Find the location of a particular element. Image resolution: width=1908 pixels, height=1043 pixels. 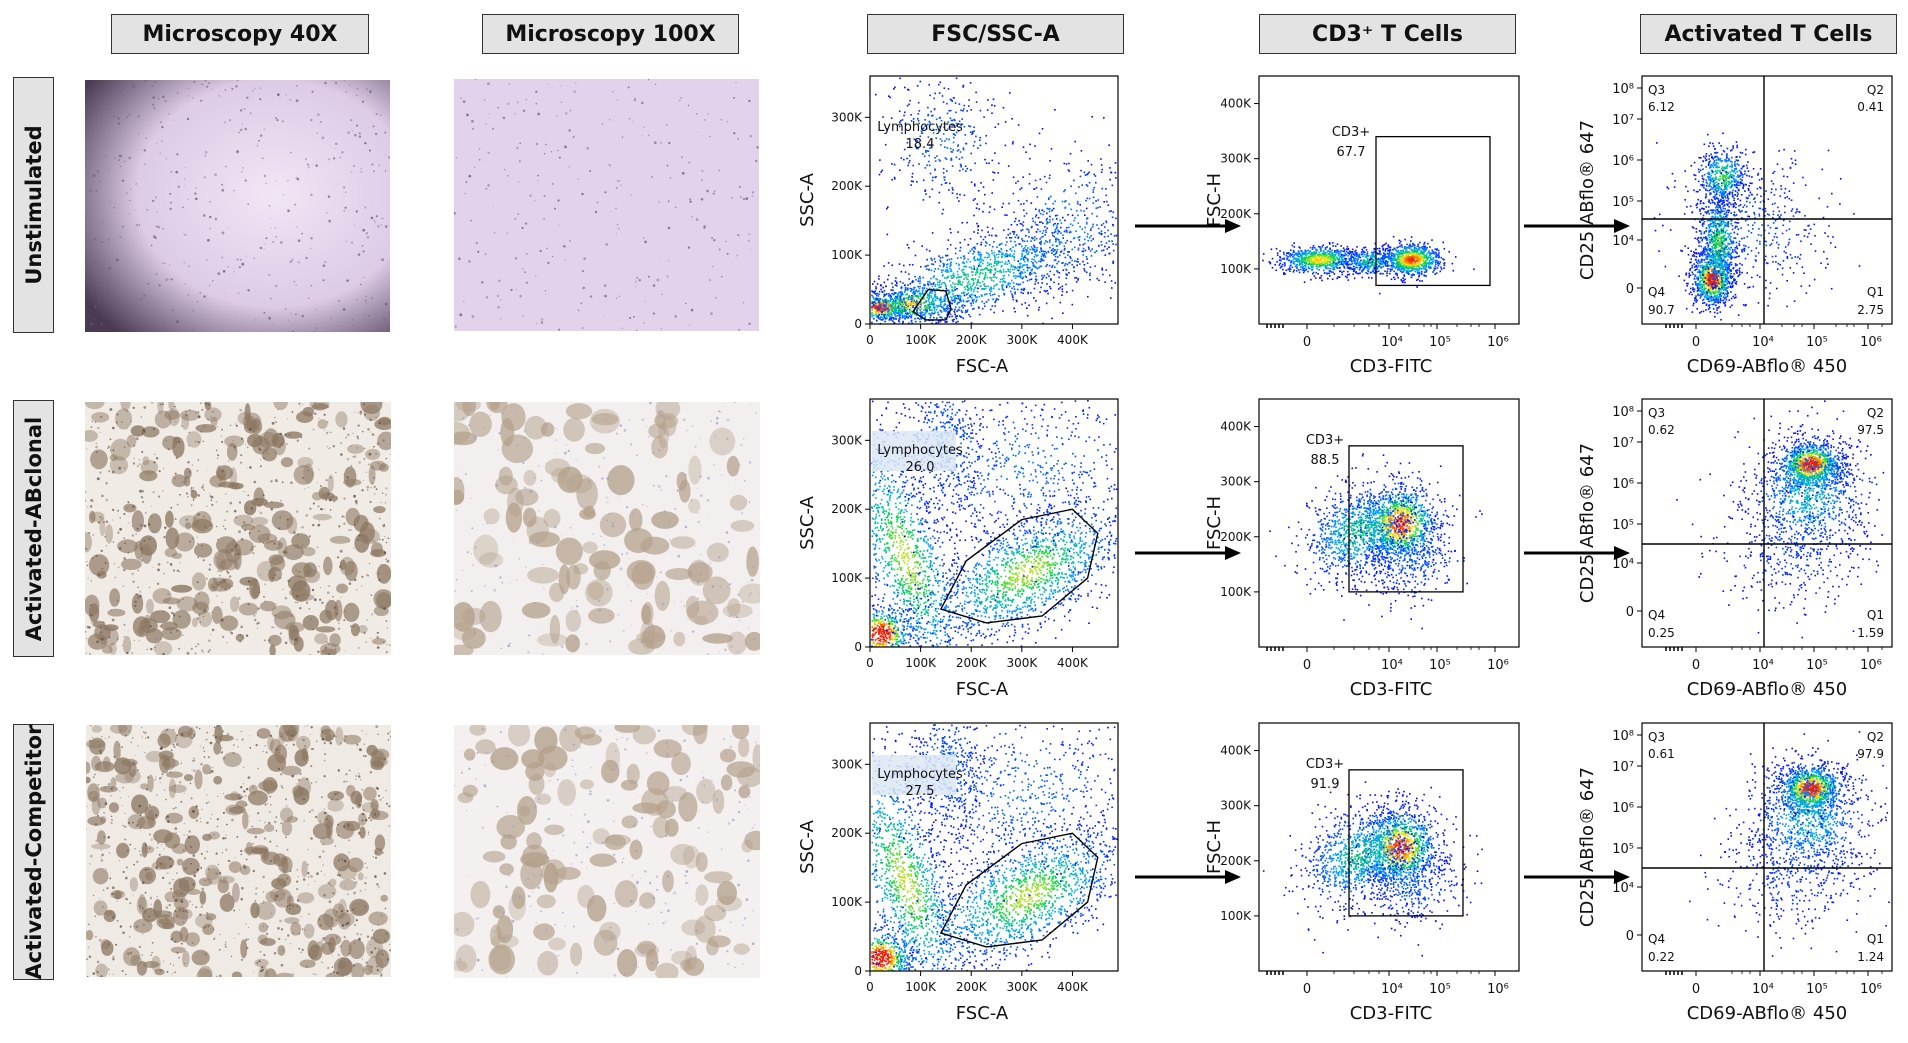

quadrant-q3-percent: 0.62 is located at coordinates (1661, 430).